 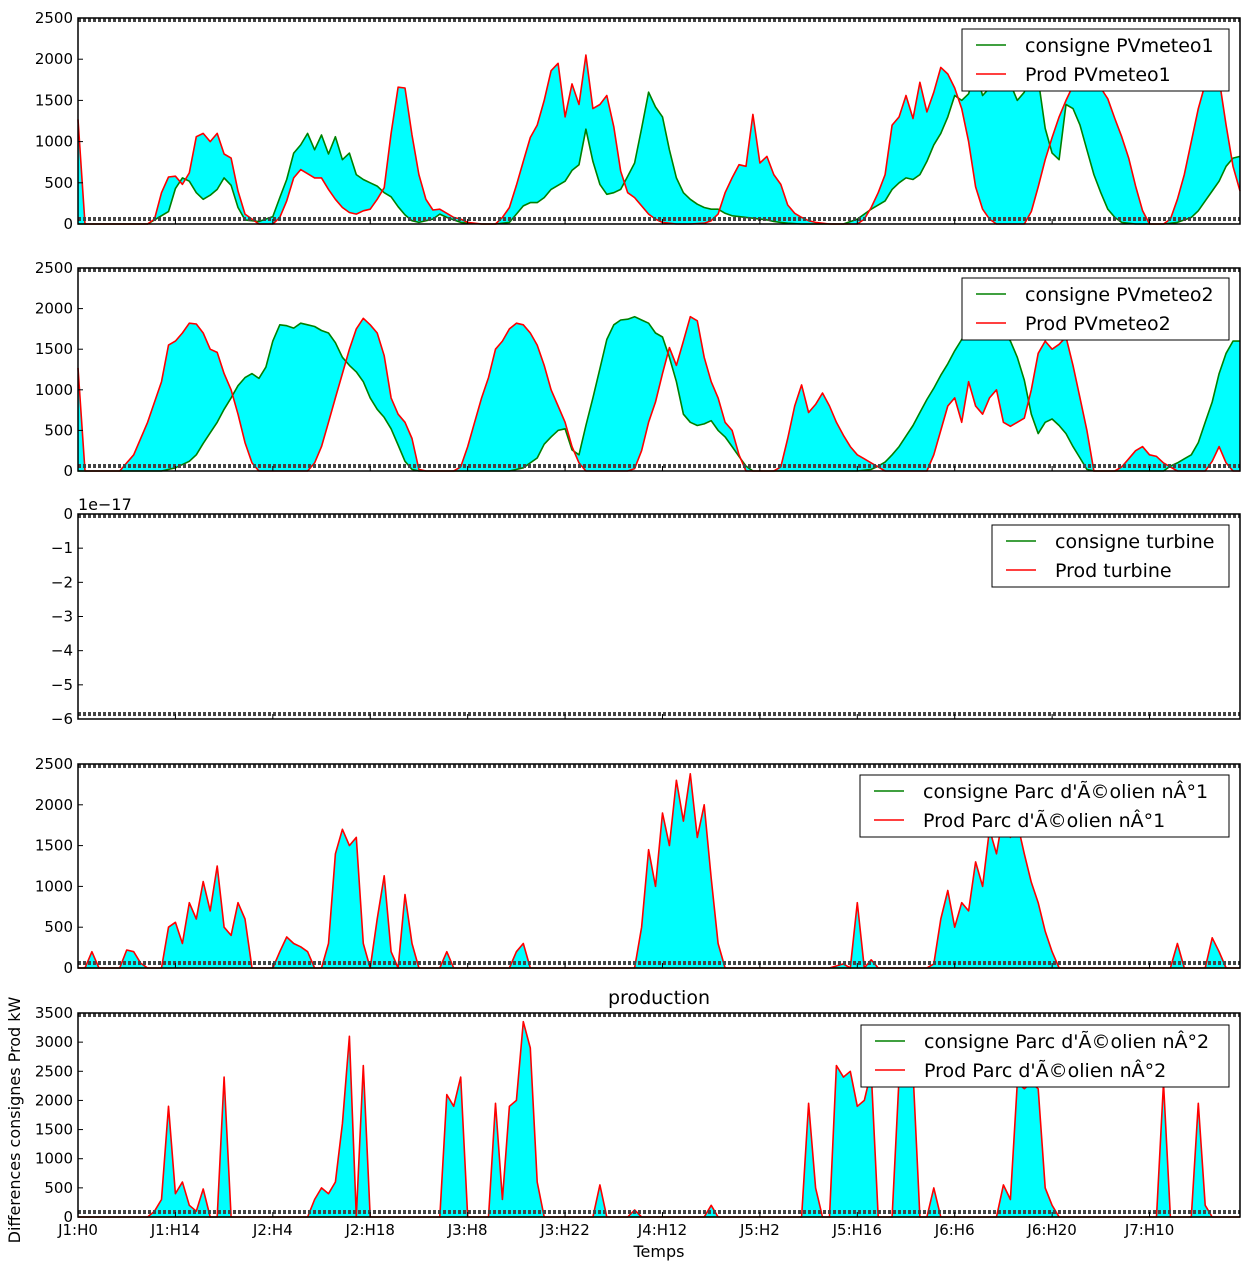 What do you see at coordinates (1098, 324) in the screenshot?
I see `legend-entry: Prod PVmeteo2` at bounding box center [1098, 324].